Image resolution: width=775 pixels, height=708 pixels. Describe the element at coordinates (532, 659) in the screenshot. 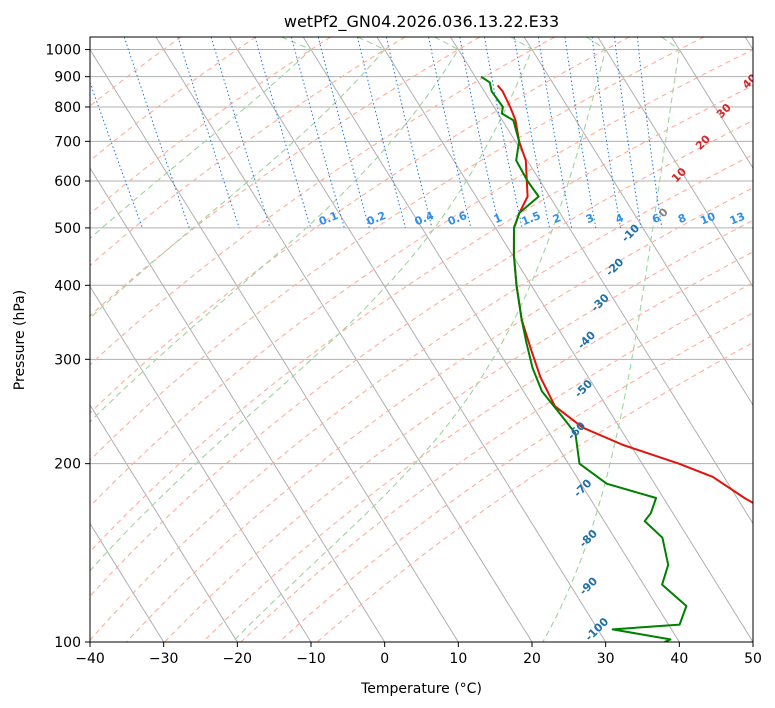

I see `x-tick-label: 20` at that location.